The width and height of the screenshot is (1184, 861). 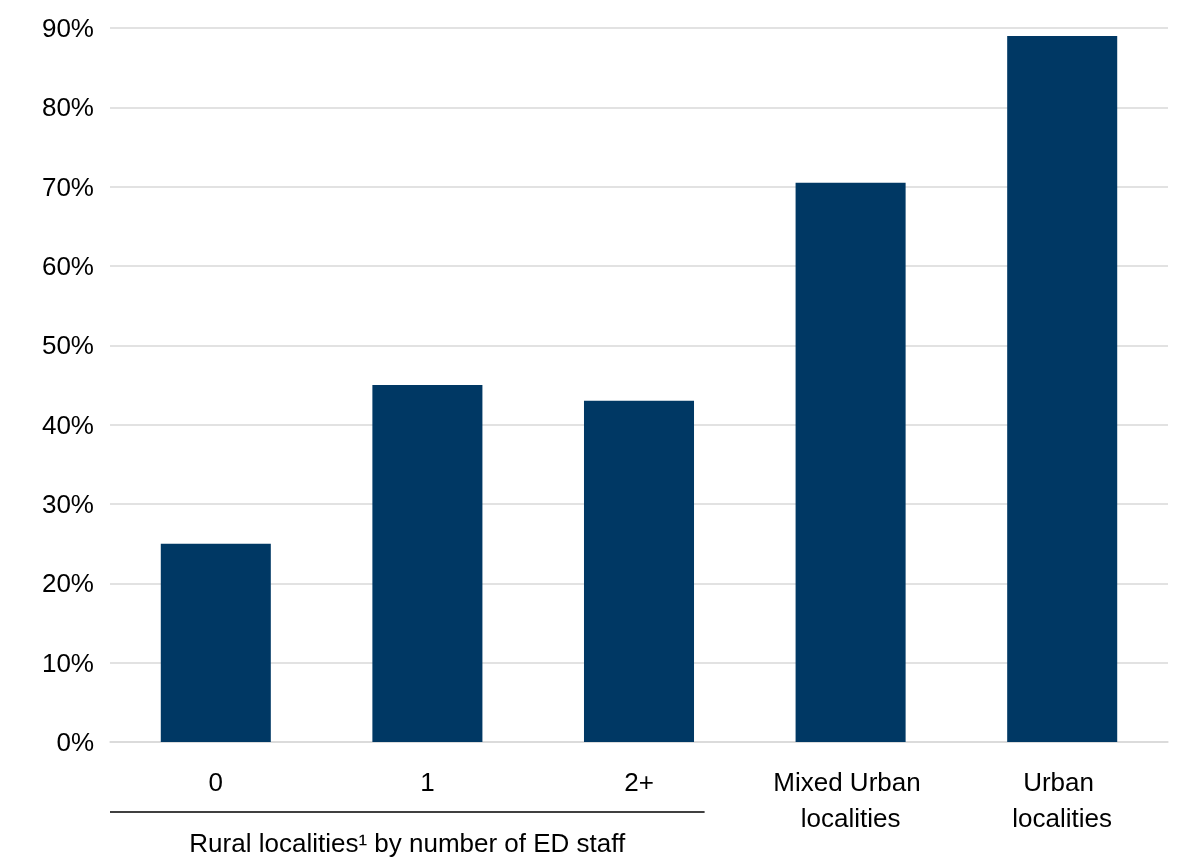 I want to click on x-axis-title: Rural localities¹ by number of ED staff, so click(x=408, y=843).